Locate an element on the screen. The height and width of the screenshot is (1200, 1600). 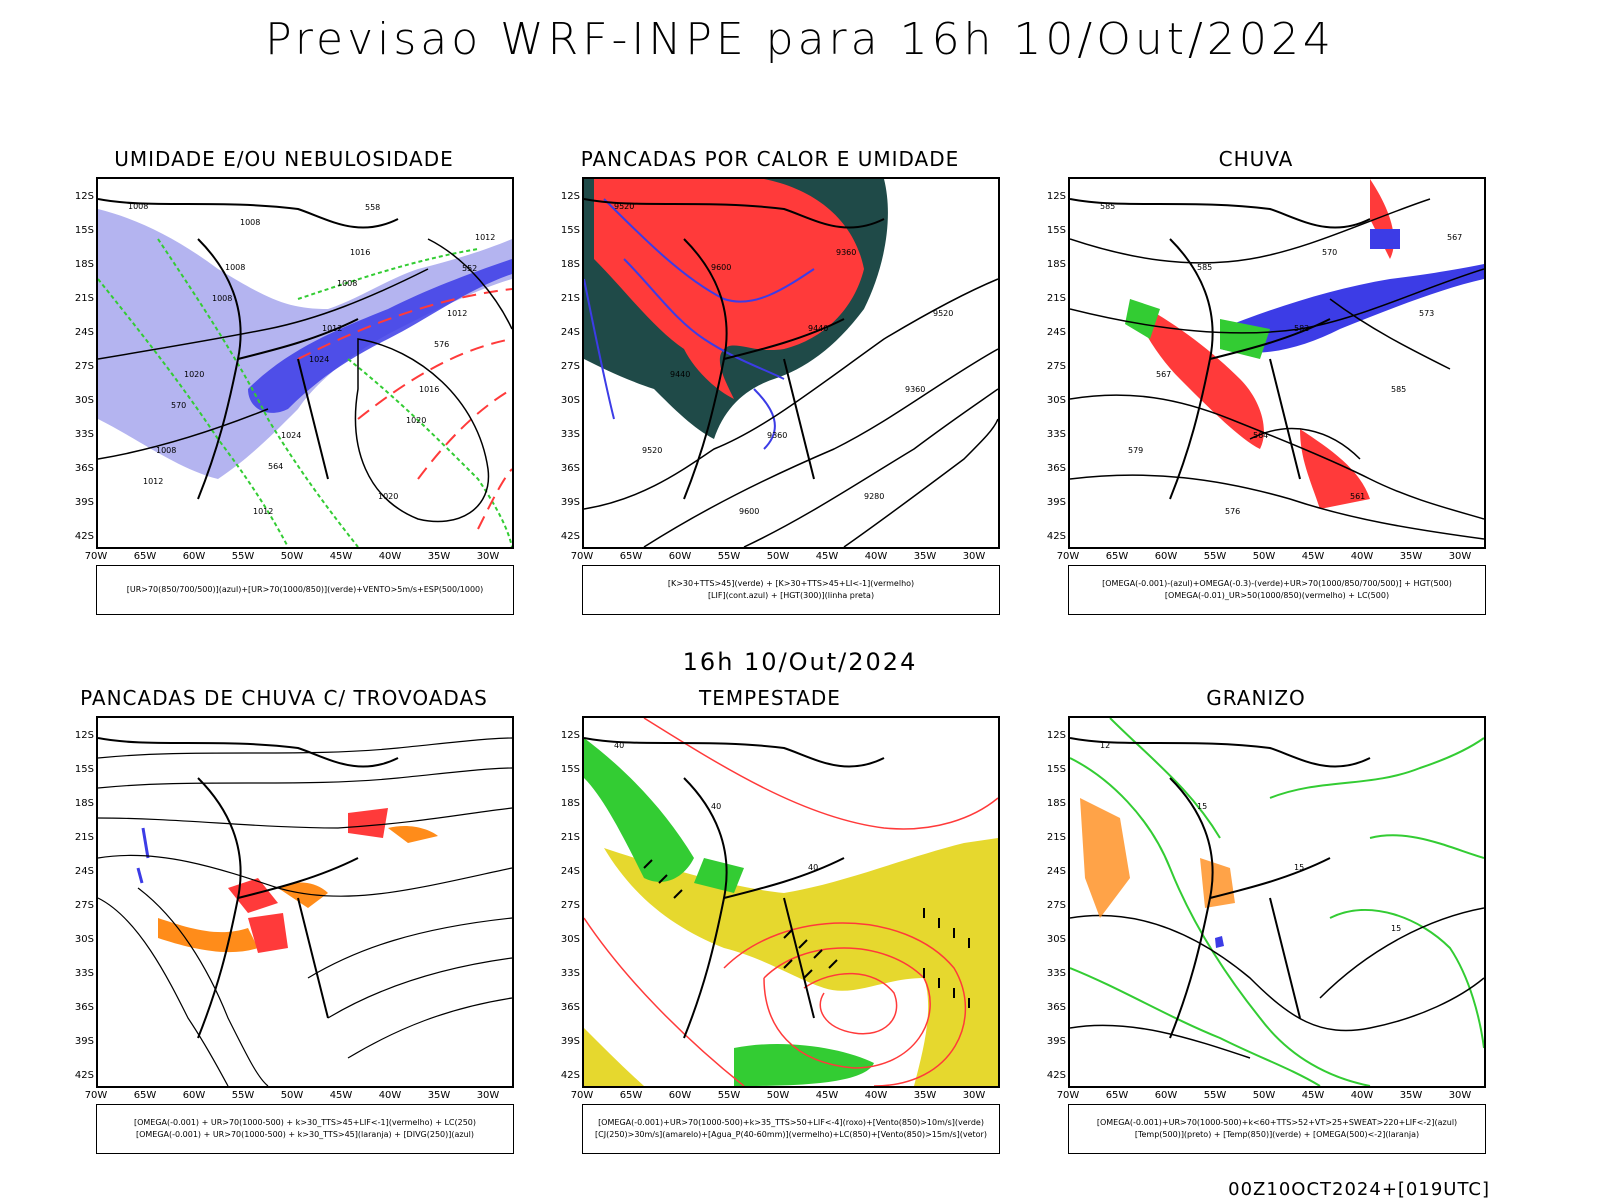
contour-value-label: 9280 is located at coordinates (874, 496).